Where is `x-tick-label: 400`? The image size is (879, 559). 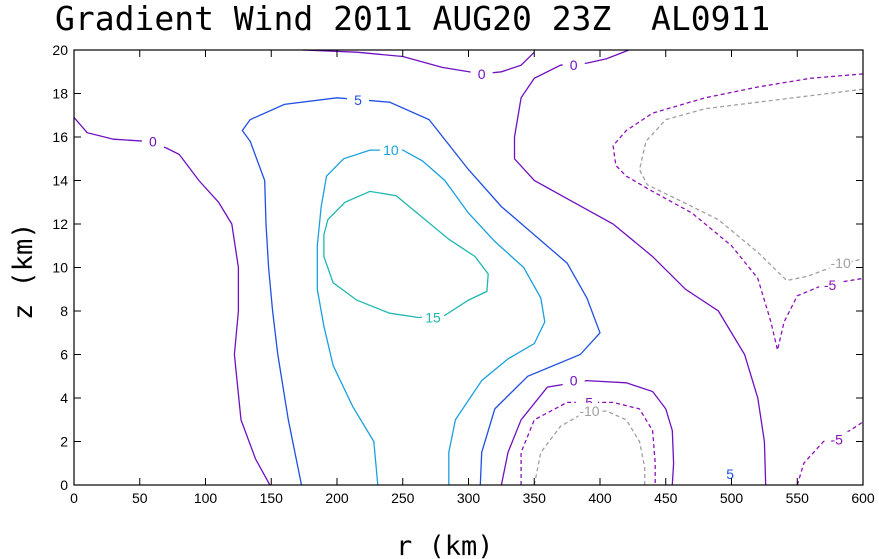 x-tick-label: 400 is located at coordinates (600, 498).